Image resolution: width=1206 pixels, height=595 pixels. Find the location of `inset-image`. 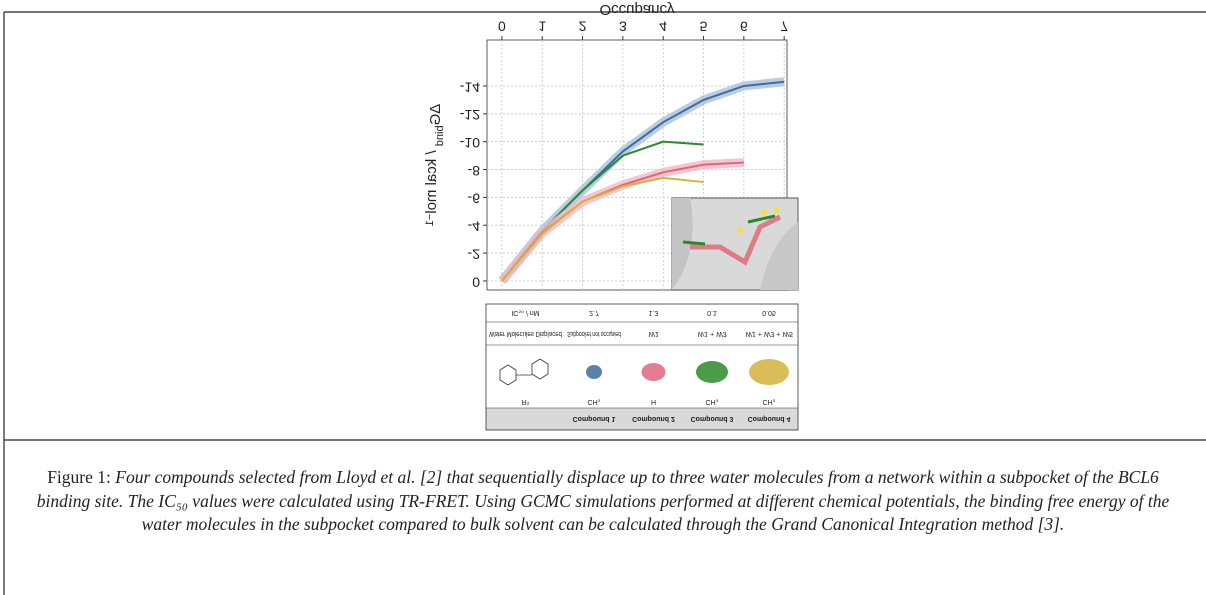

inset-image is located at coordinates (735, 244).